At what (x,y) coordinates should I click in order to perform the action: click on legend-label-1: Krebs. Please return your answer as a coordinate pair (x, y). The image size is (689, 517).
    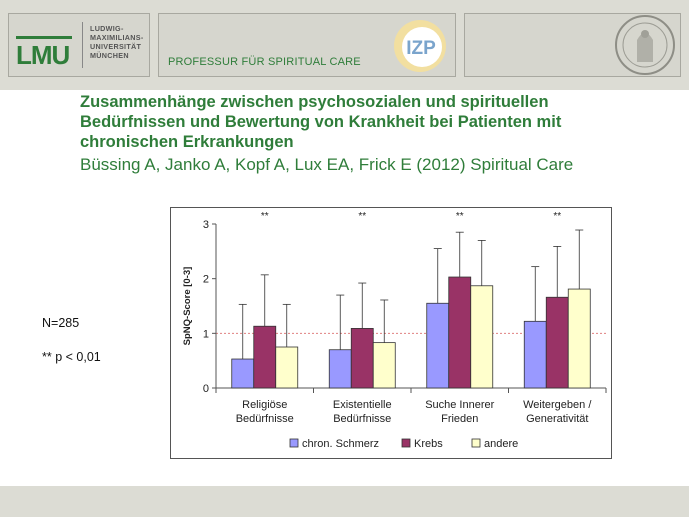
    Looking at the image, I should click on (428, 444).